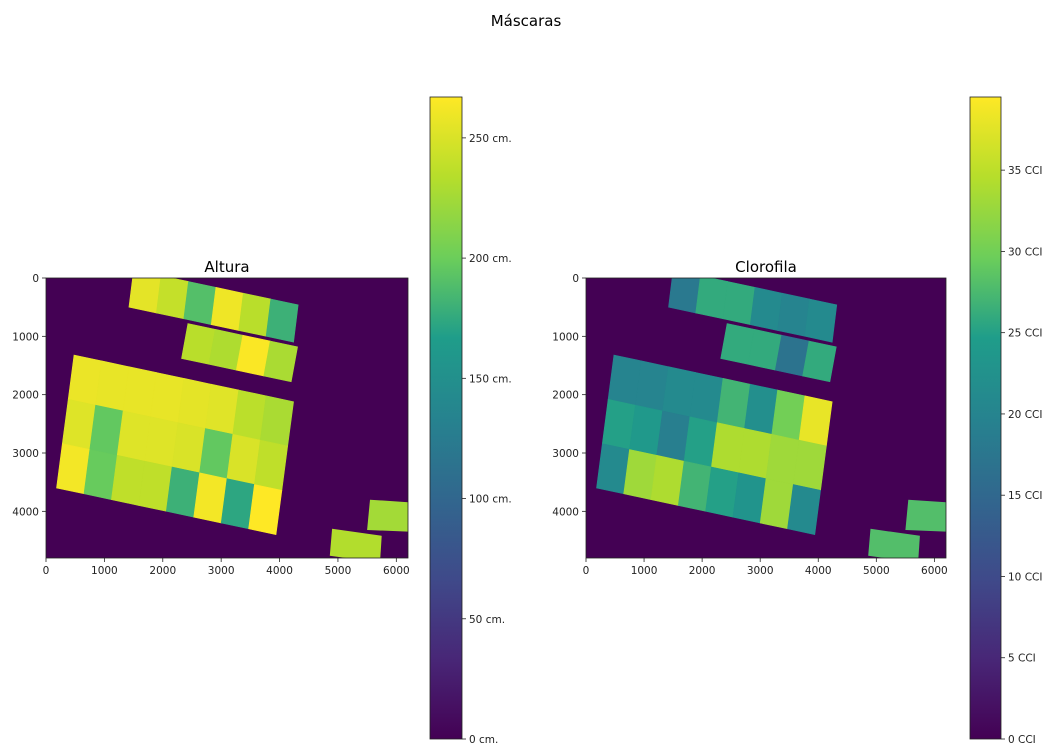 This screenshot has width=1052, height=746. Describe the element at coordinates (490, 139) in the screenshot. I see `colorbar-tick-label: 250 cm.` at that location.